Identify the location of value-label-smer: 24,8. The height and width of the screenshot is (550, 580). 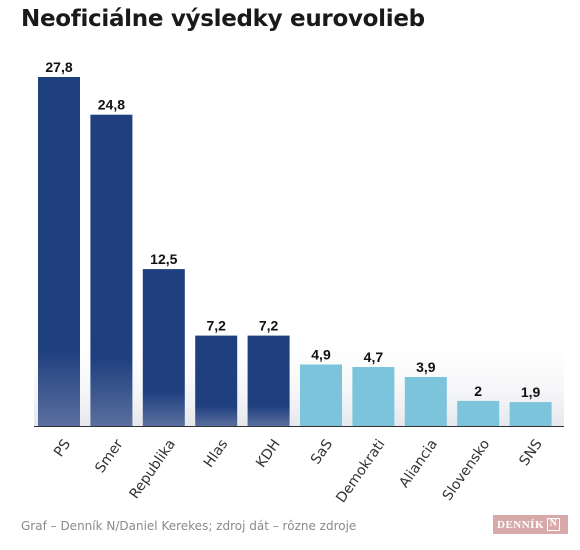
(111, 105).